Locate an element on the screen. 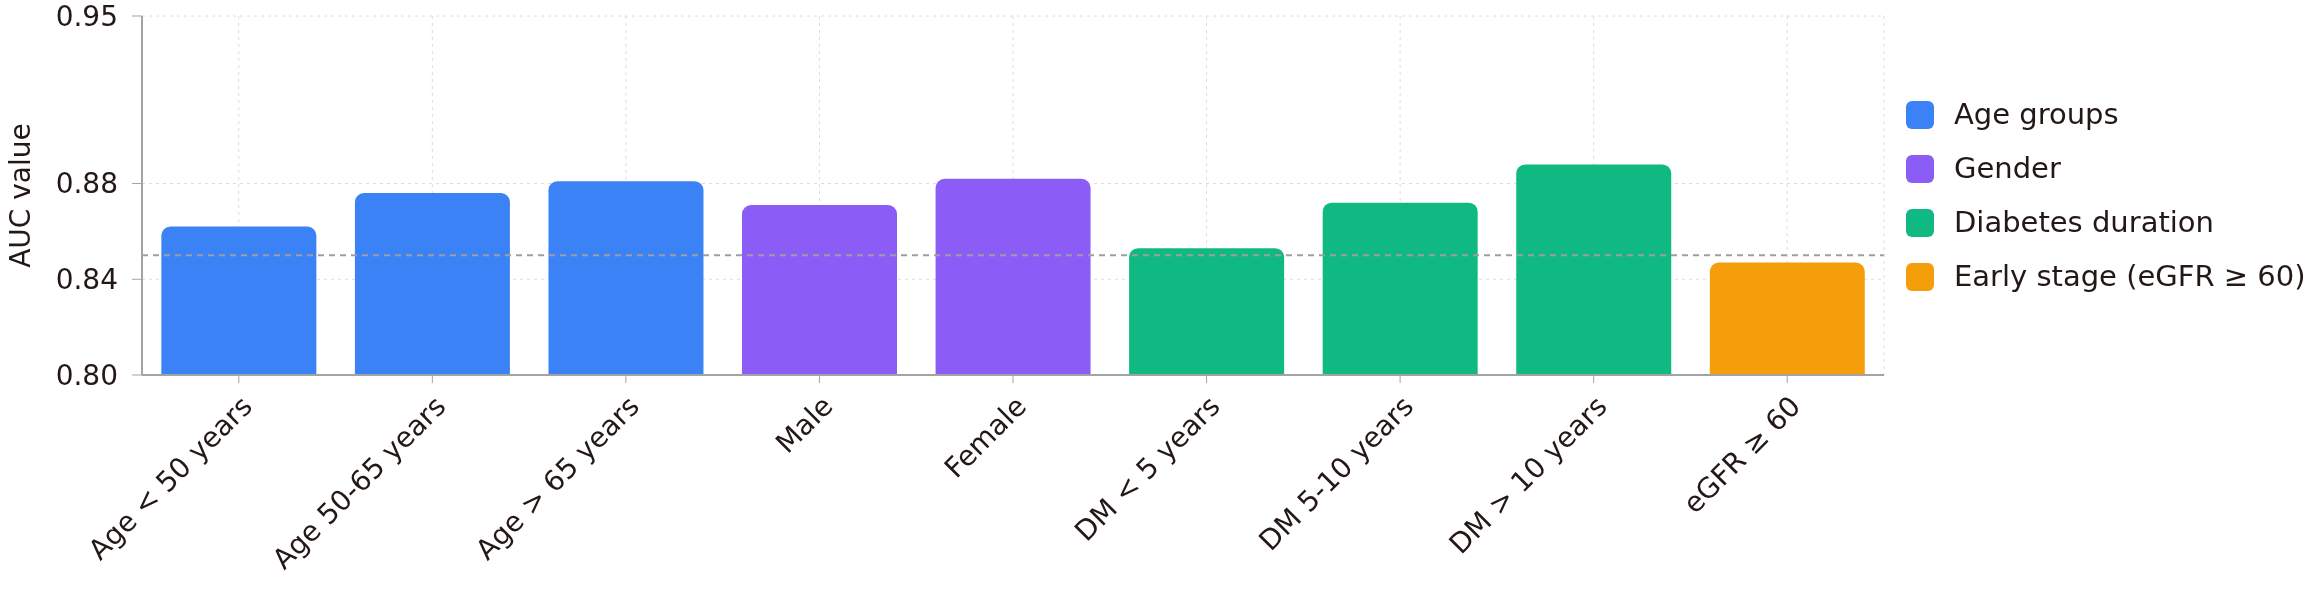  legend-label: Diabetes duration is located at coordinates (2084, 222).